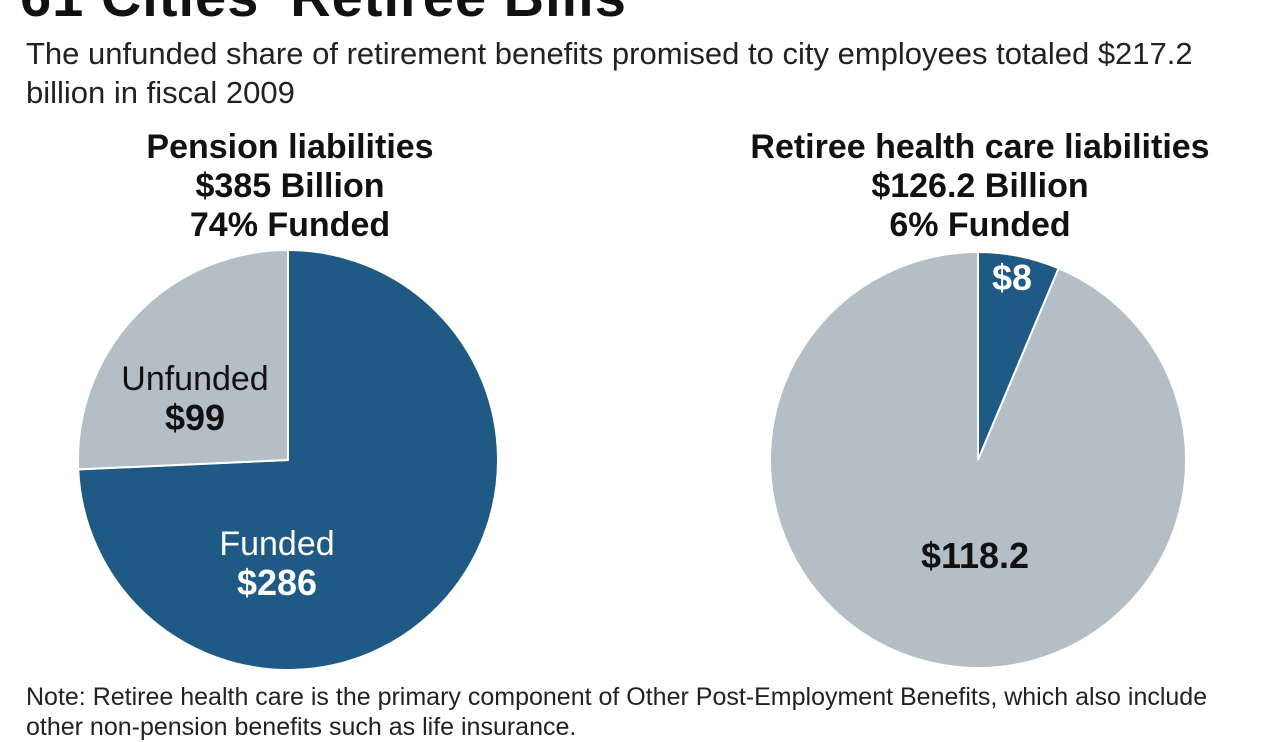 This screenshot has width=1280, height=742. I want to click on health-slice-funded-value: $8, so click(1012, 277).